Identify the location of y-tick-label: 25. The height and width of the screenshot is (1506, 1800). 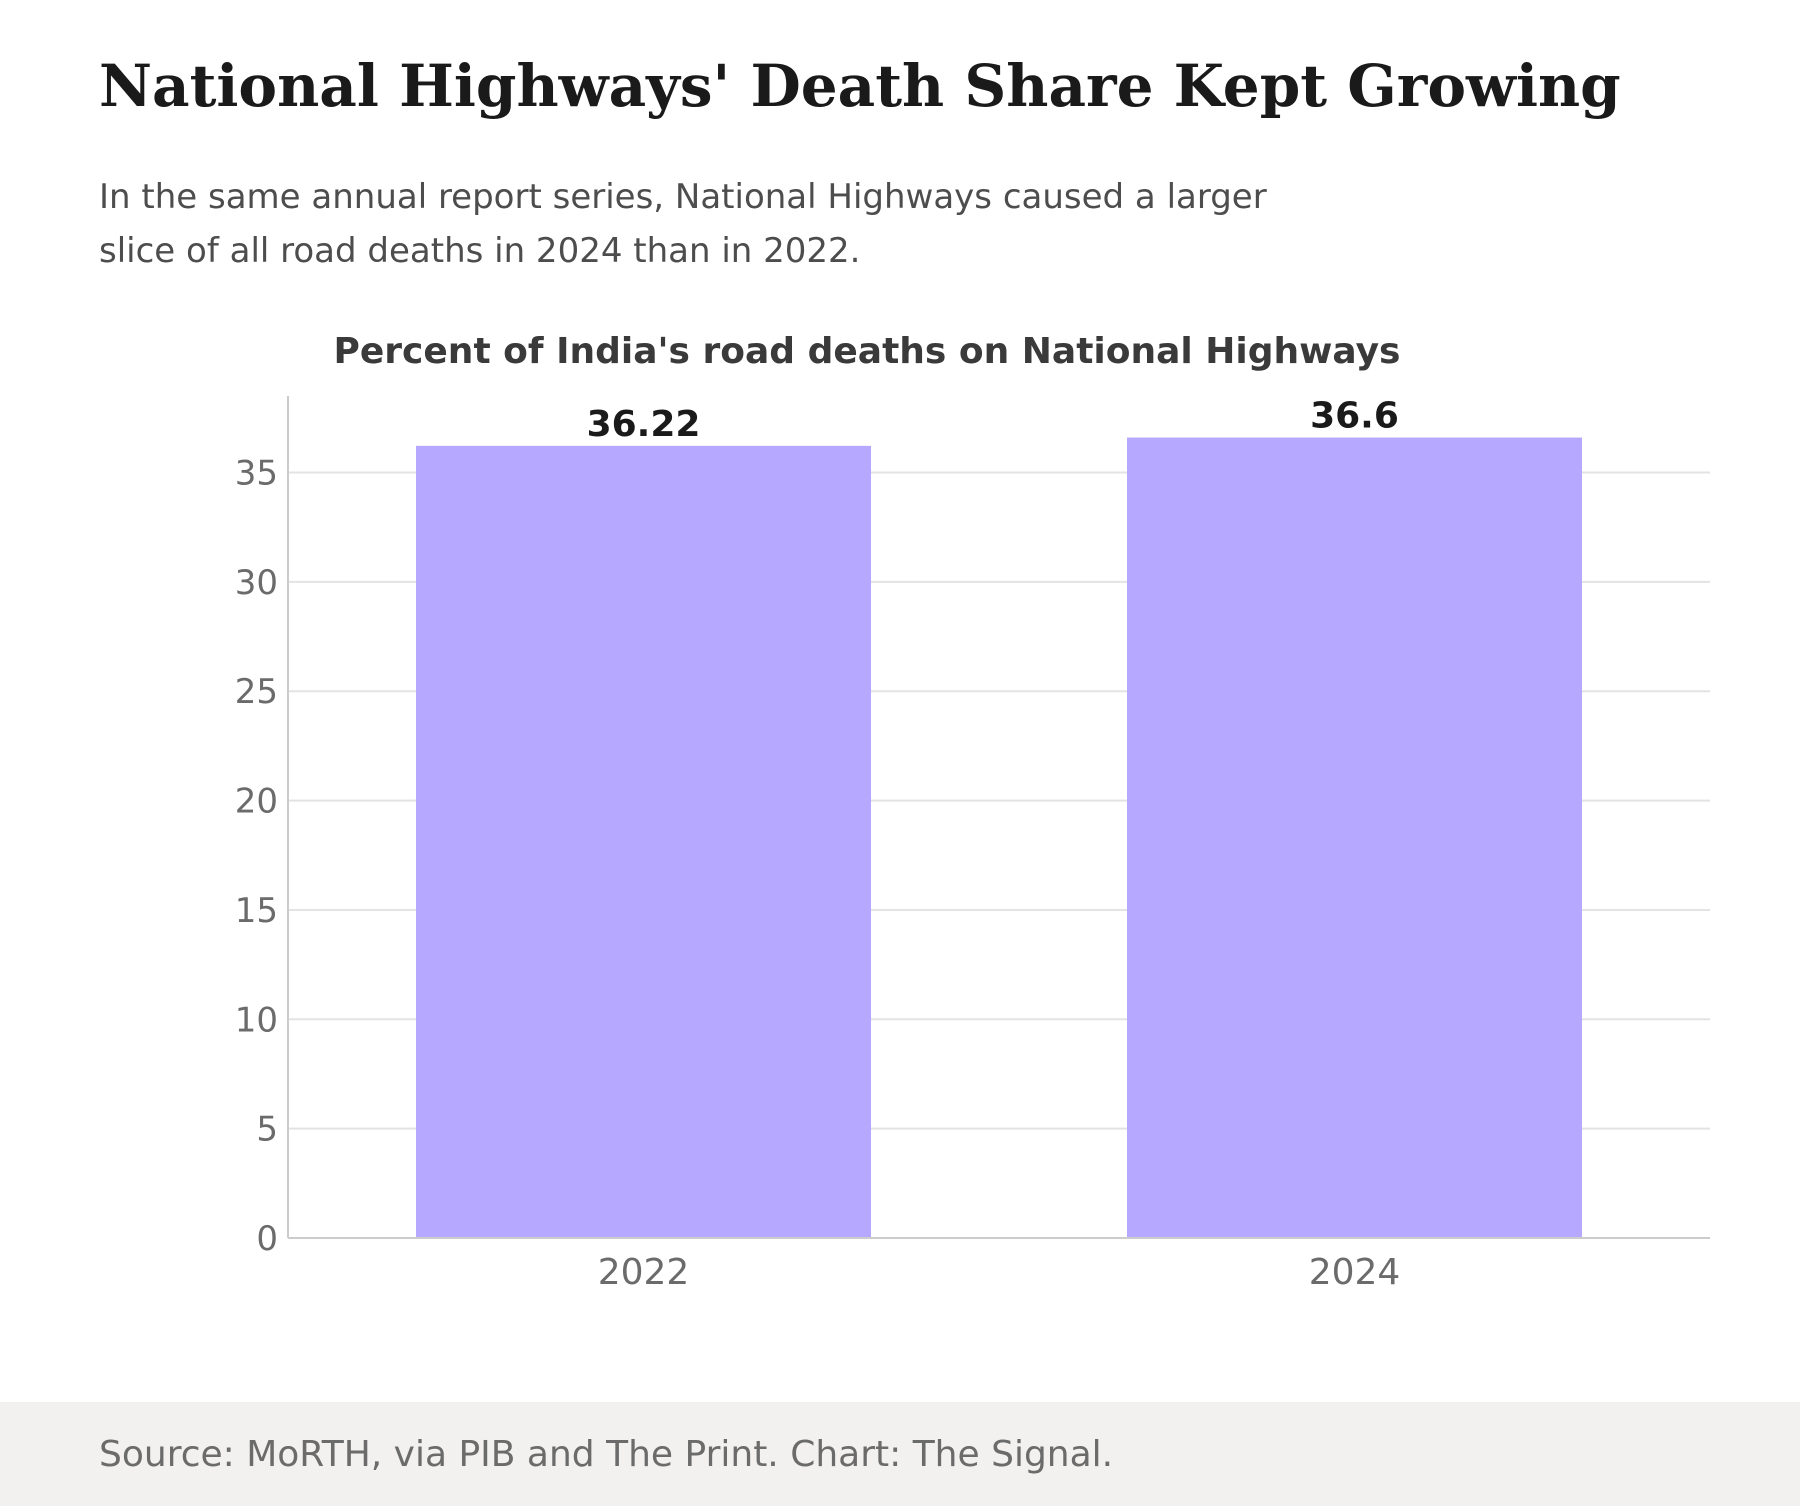
(256, 692).